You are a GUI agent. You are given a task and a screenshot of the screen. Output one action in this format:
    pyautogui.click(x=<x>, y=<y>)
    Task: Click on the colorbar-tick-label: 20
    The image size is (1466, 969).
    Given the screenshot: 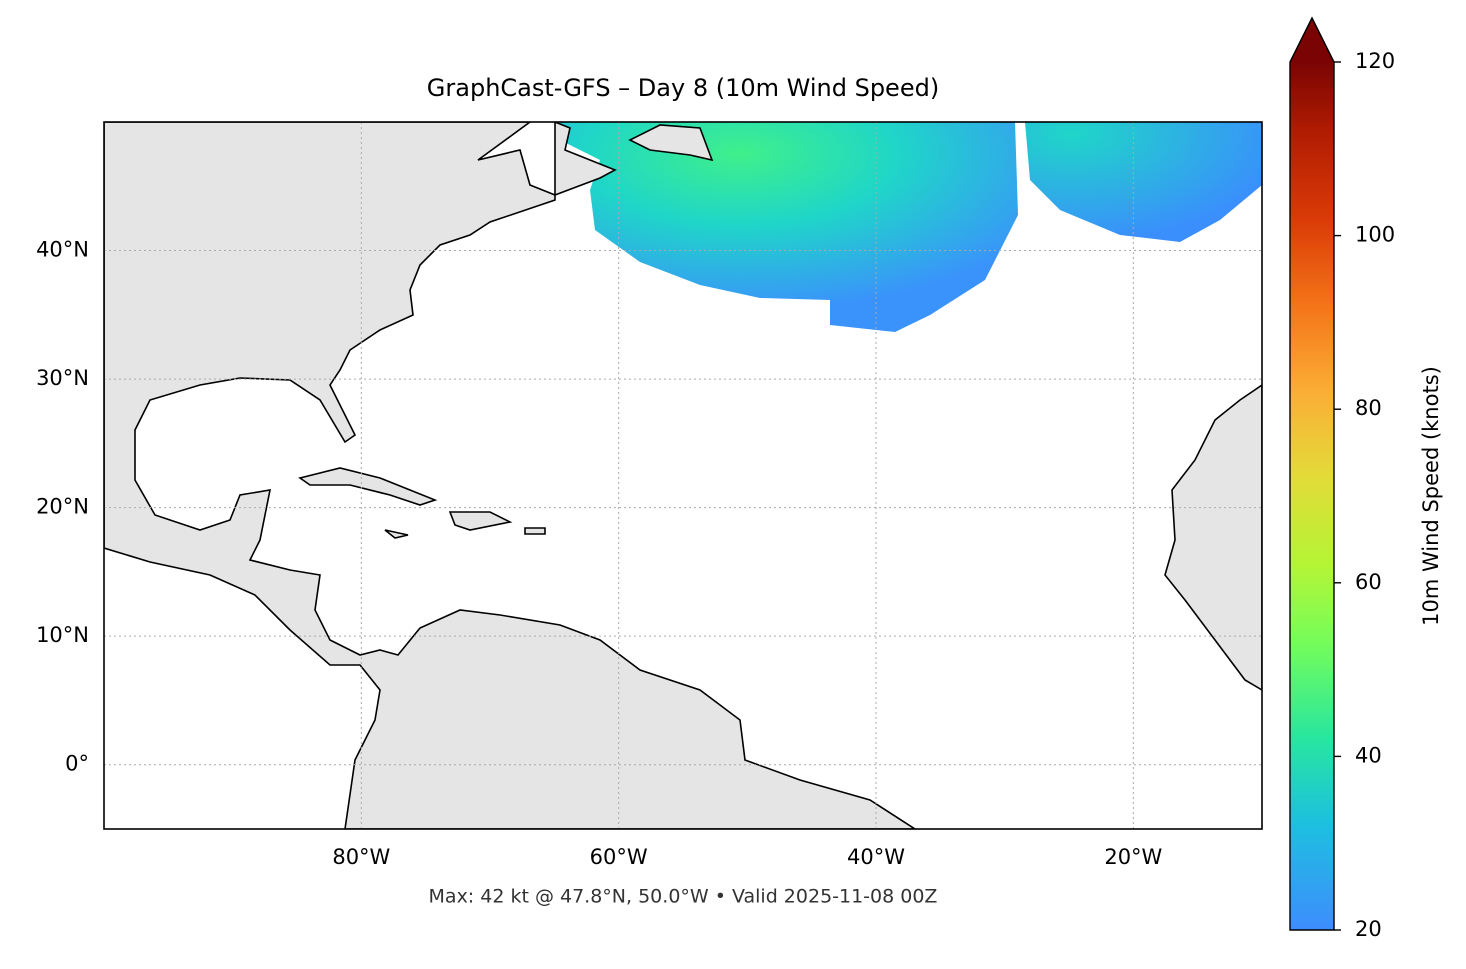 What is the action you would take?
    pyautogui.click(x=1368, y=929)
    